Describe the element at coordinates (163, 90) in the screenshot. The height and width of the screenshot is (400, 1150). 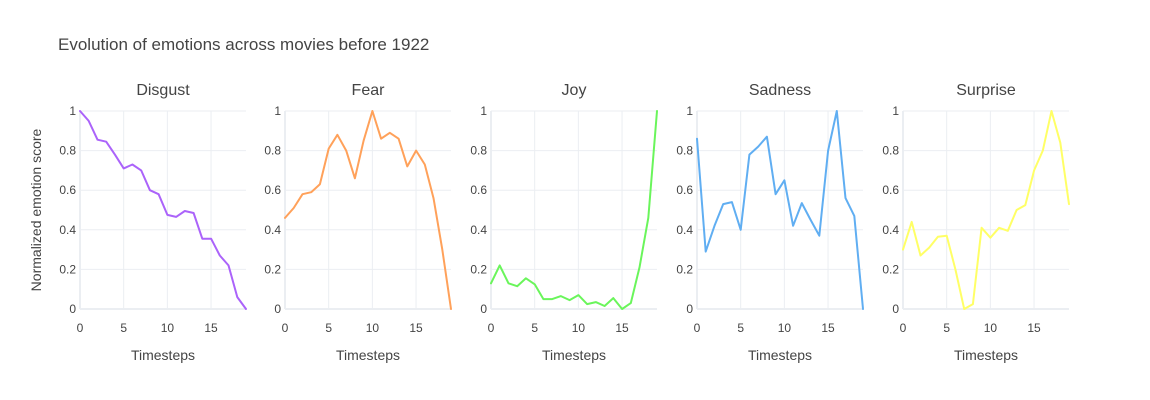
I see `panel-title: Disgust` at that location.